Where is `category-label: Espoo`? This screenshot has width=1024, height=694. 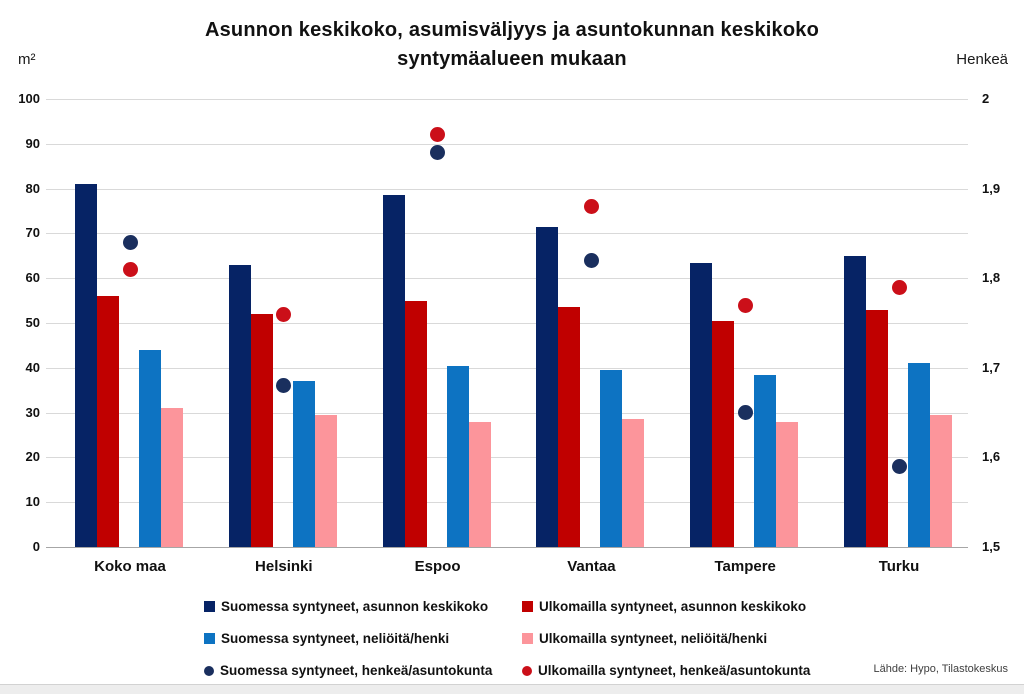
category-label: Espoo is located at coordinates (437, 566).